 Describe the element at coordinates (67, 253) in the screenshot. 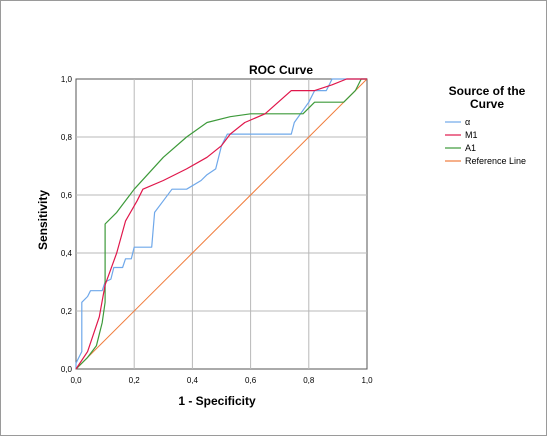

I see `y-tick-label: 0,4` at that location.